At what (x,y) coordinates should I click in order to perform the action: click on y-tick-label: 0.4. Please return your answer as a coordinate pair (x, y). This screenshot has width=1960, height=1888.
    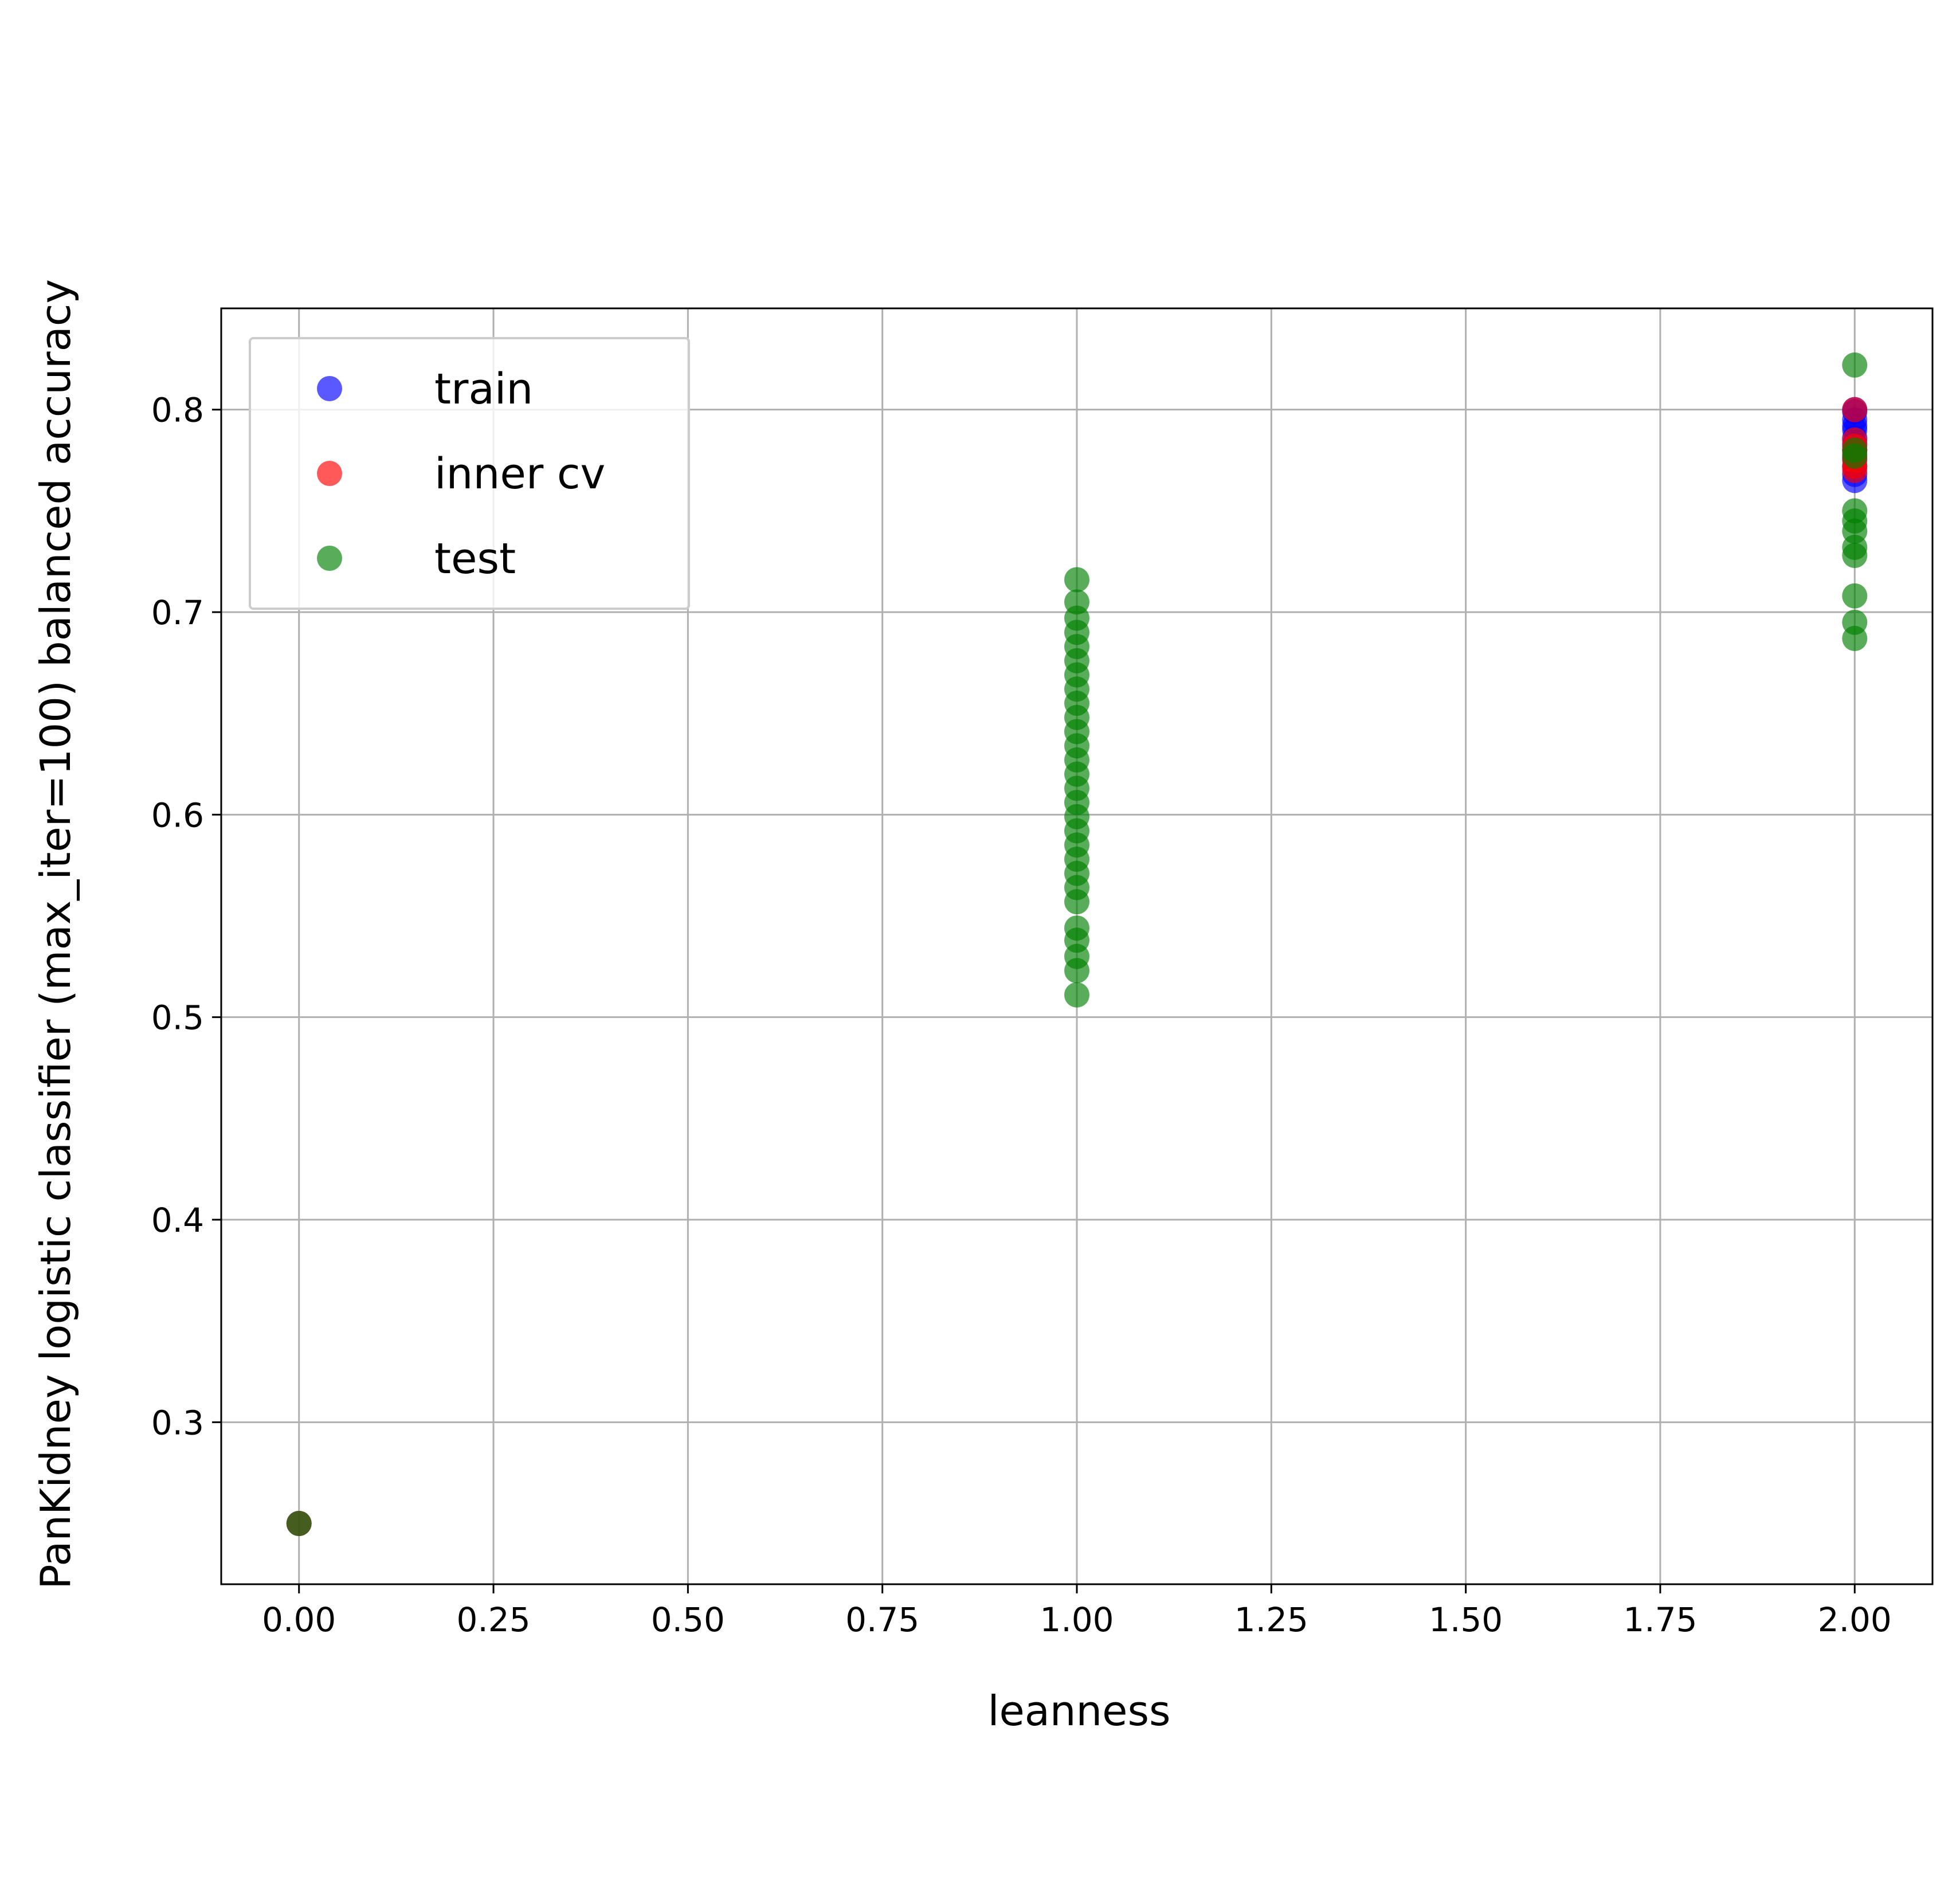
    Looking at the image, I should click on (177, 1221).